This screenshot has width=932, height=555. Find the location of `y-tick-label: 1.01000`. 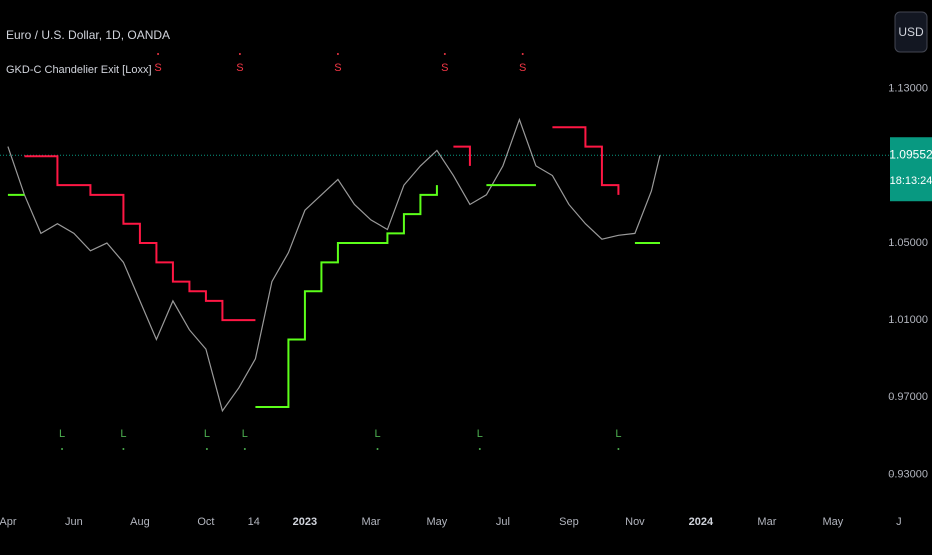

y-tick-label: 1.01000 is located at coordinates (908, 320).